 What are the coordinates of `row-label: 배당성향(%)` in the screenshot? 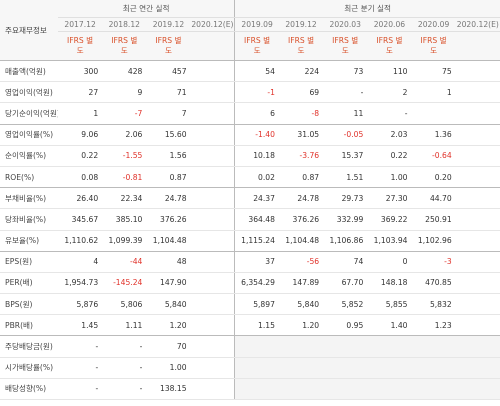 It's located at (29, 389).